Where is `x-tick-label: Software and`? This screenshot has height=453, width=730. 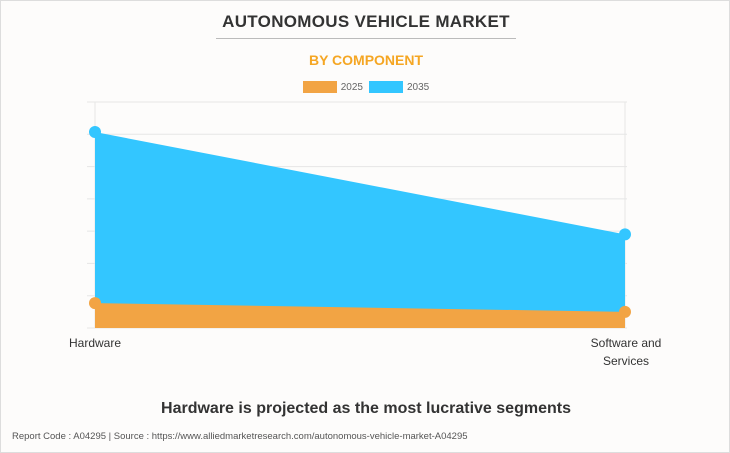
x-tick-label: Software and is located at coordinates (626, 343).